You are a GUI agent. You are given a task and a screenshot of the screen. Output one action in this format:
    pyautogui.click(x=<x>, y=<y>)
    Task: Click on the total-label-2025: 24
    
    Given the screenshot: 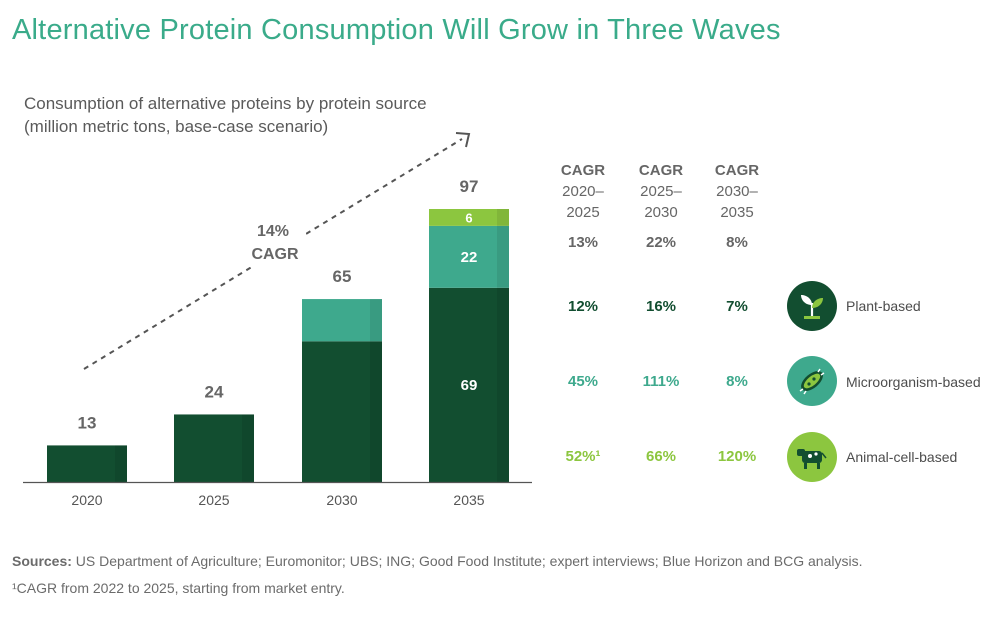 What is the action you would take?
    pyautogui.click(x=214, y=391)
    